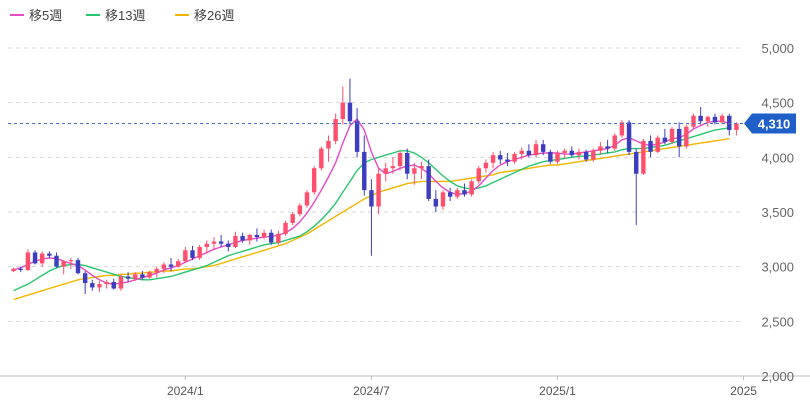  I want to click on legend-label-0: 移5週, so click(45, 15).